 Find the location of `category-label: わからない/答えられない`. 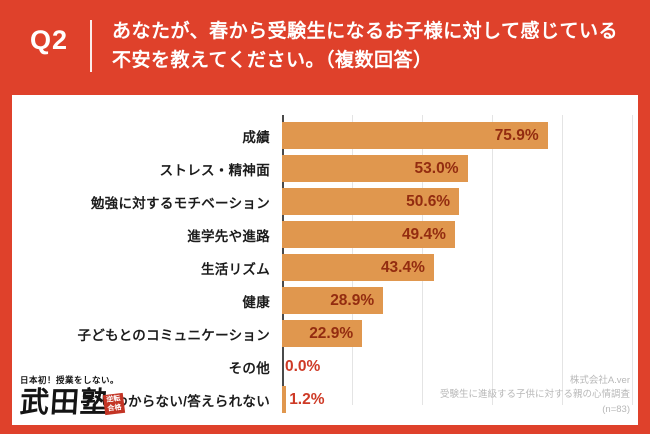

category-label: わからない/答えられない is located at coordinates (192, 401).